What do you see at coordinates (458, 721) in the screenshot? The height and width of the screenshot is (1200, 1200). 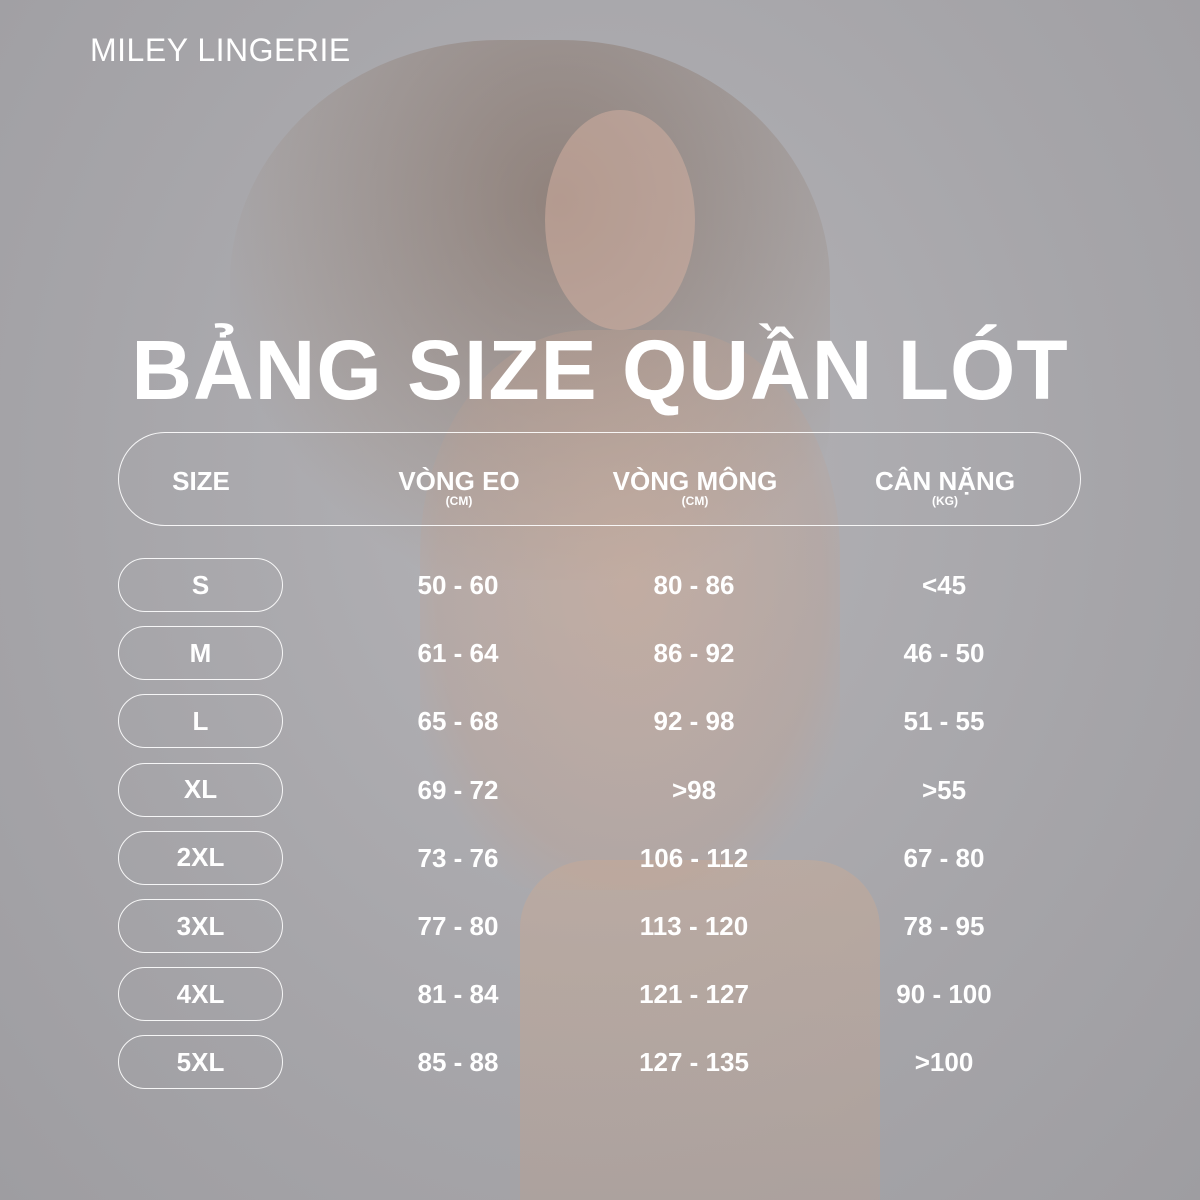 I see `waist-value: 65 - 68` at bounding box center [458, 721].